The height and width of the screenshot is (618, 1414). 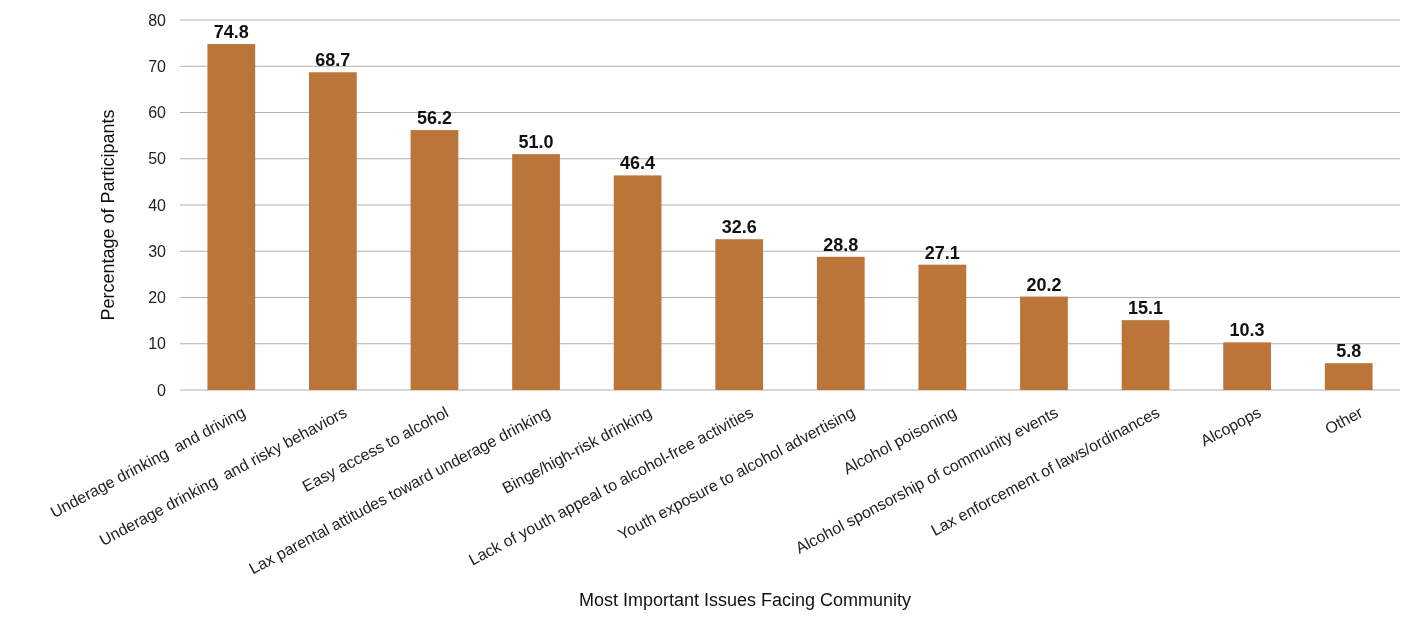 I want to click on y-tick-label: 80, so click(x=157, y=20).